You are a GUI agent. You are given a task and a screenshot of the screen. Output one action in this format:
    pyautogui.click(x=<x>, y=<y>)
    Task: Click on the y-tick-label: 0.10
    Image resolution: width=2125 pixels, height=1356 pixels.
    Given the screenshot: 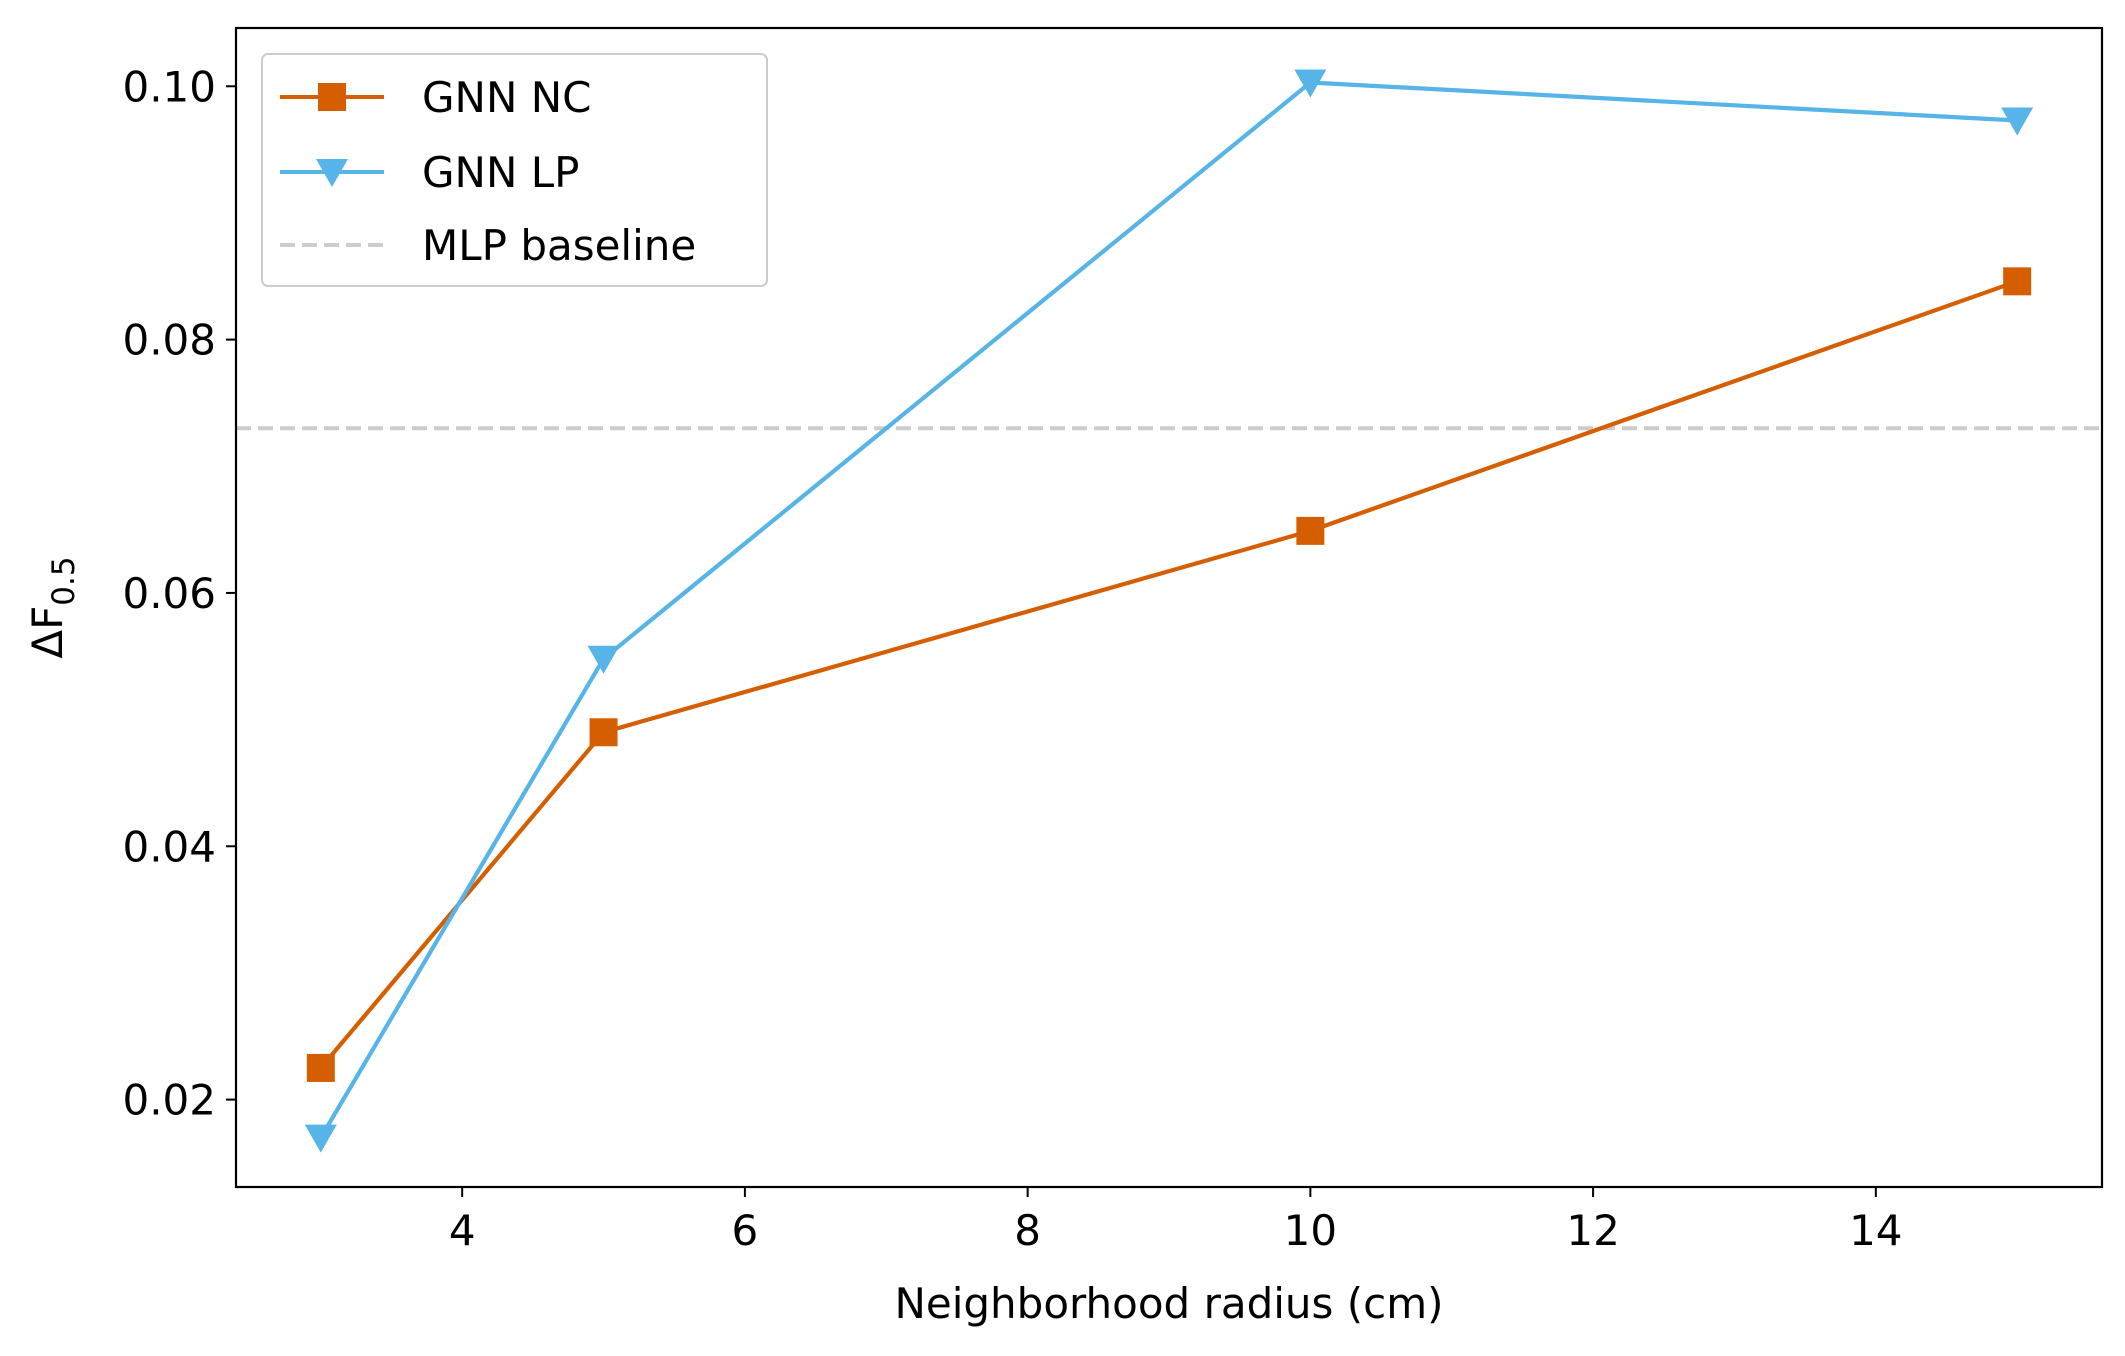 What is the action you would take?
    pyautogui.click(x=169, y=86)
    